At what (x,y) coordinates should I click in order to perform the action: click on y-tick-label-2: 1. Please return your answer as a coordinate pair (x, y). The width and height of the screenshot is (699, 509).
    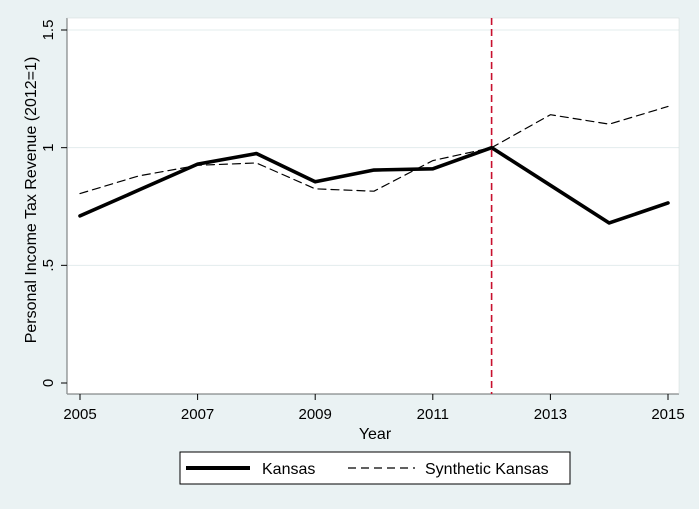
    Looking at the image, I should click on (48, 147).